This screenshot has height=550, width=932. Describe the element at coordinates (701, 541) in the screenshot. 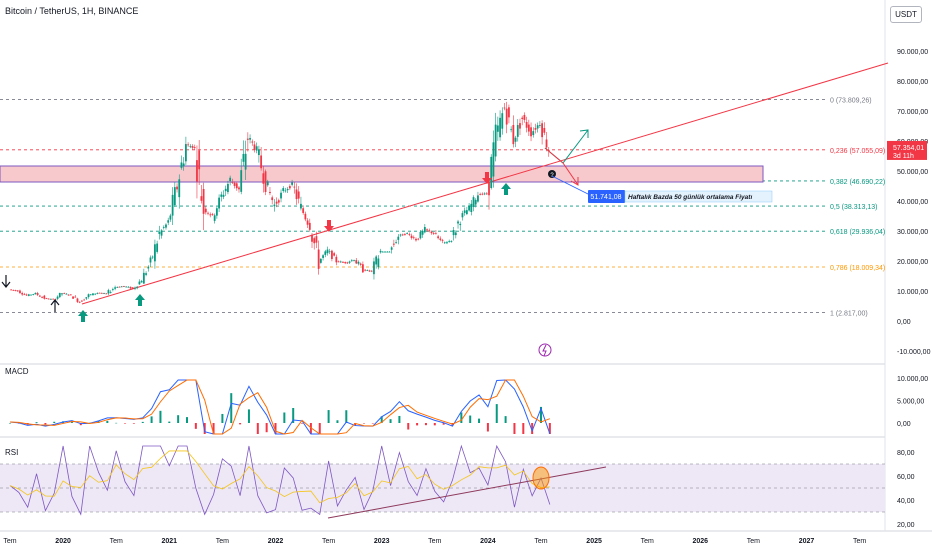

I see `time-tick-label: 2026` at that location.